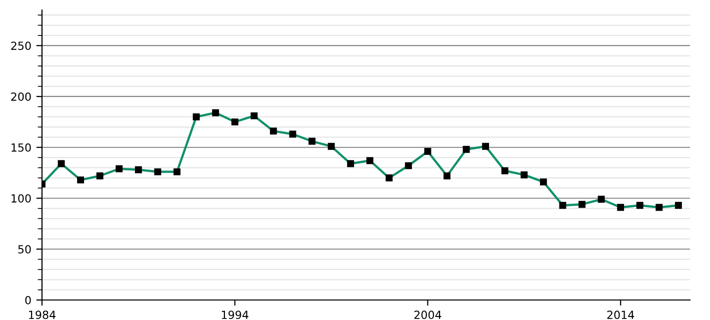 Image resolution: width=710 pixels, height=320 pixels. I want to click on y-tick-label: 50, so click(24, 249).